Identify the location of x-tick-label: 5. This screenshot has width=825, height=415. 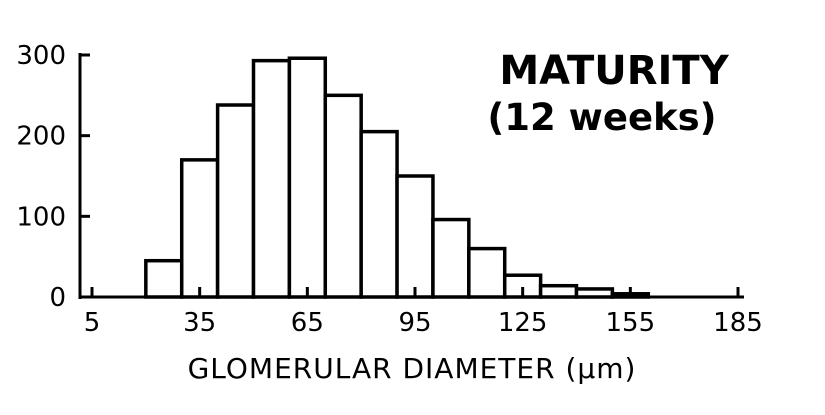
(92, 323).